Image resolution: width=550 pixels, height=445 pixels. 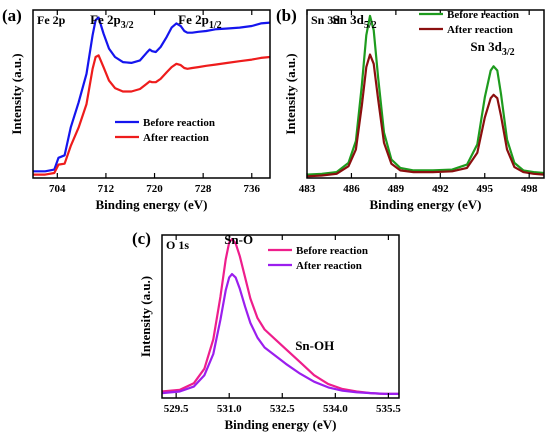 What do you see at coordinates (396, 189) in the screenshot?
I see `x-tick-label: 489` at bounding box center [396, 189].